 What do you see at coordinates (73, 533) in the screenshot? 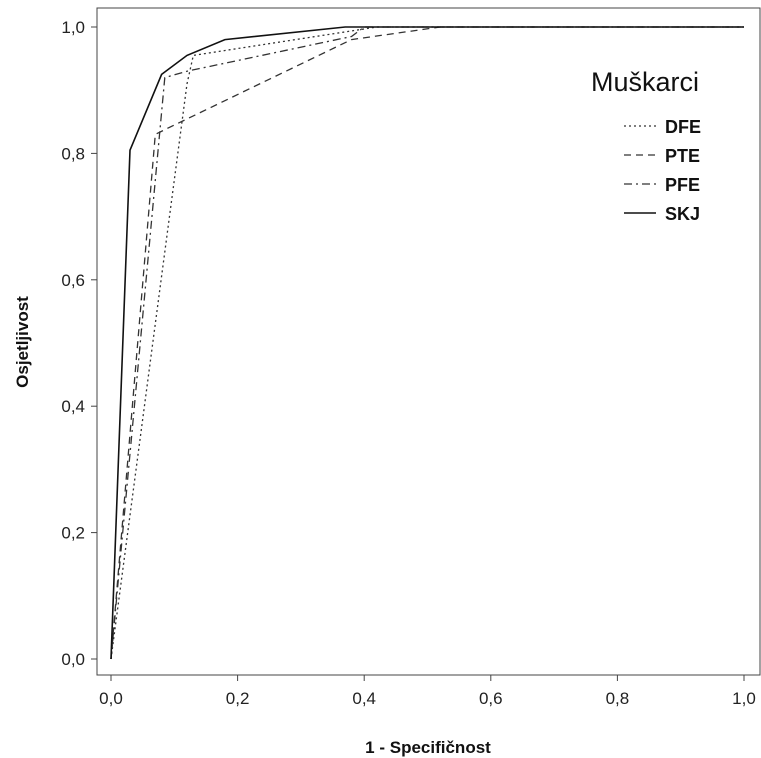
I see `y-tick-label: 0,2` at bounding box center [73, 533].